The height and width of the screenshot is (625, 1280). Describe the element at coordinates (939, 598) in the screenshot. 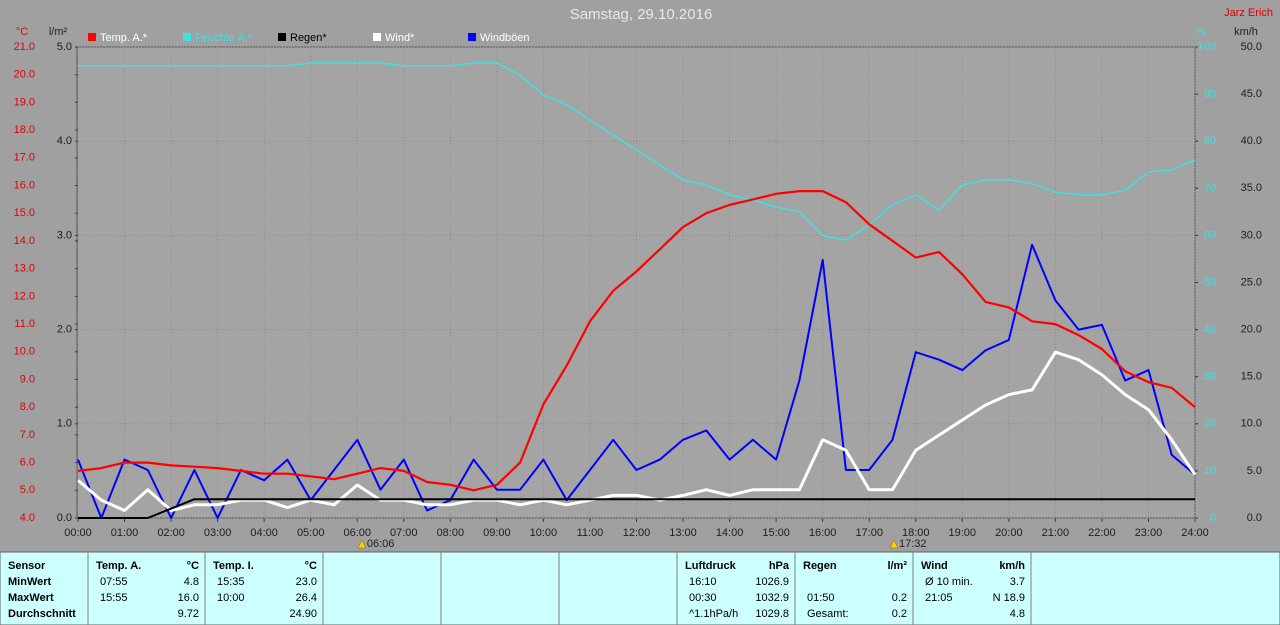

I see `table-cell: 21:05` at that location.